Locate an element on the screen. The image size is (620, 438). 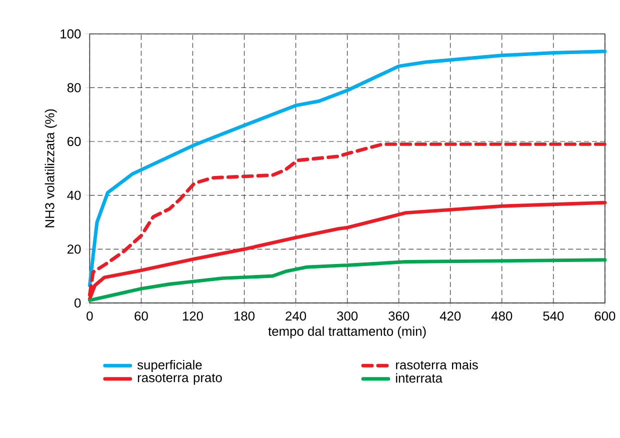
y-tick-label: 80 is located at coordinates (74, 88).